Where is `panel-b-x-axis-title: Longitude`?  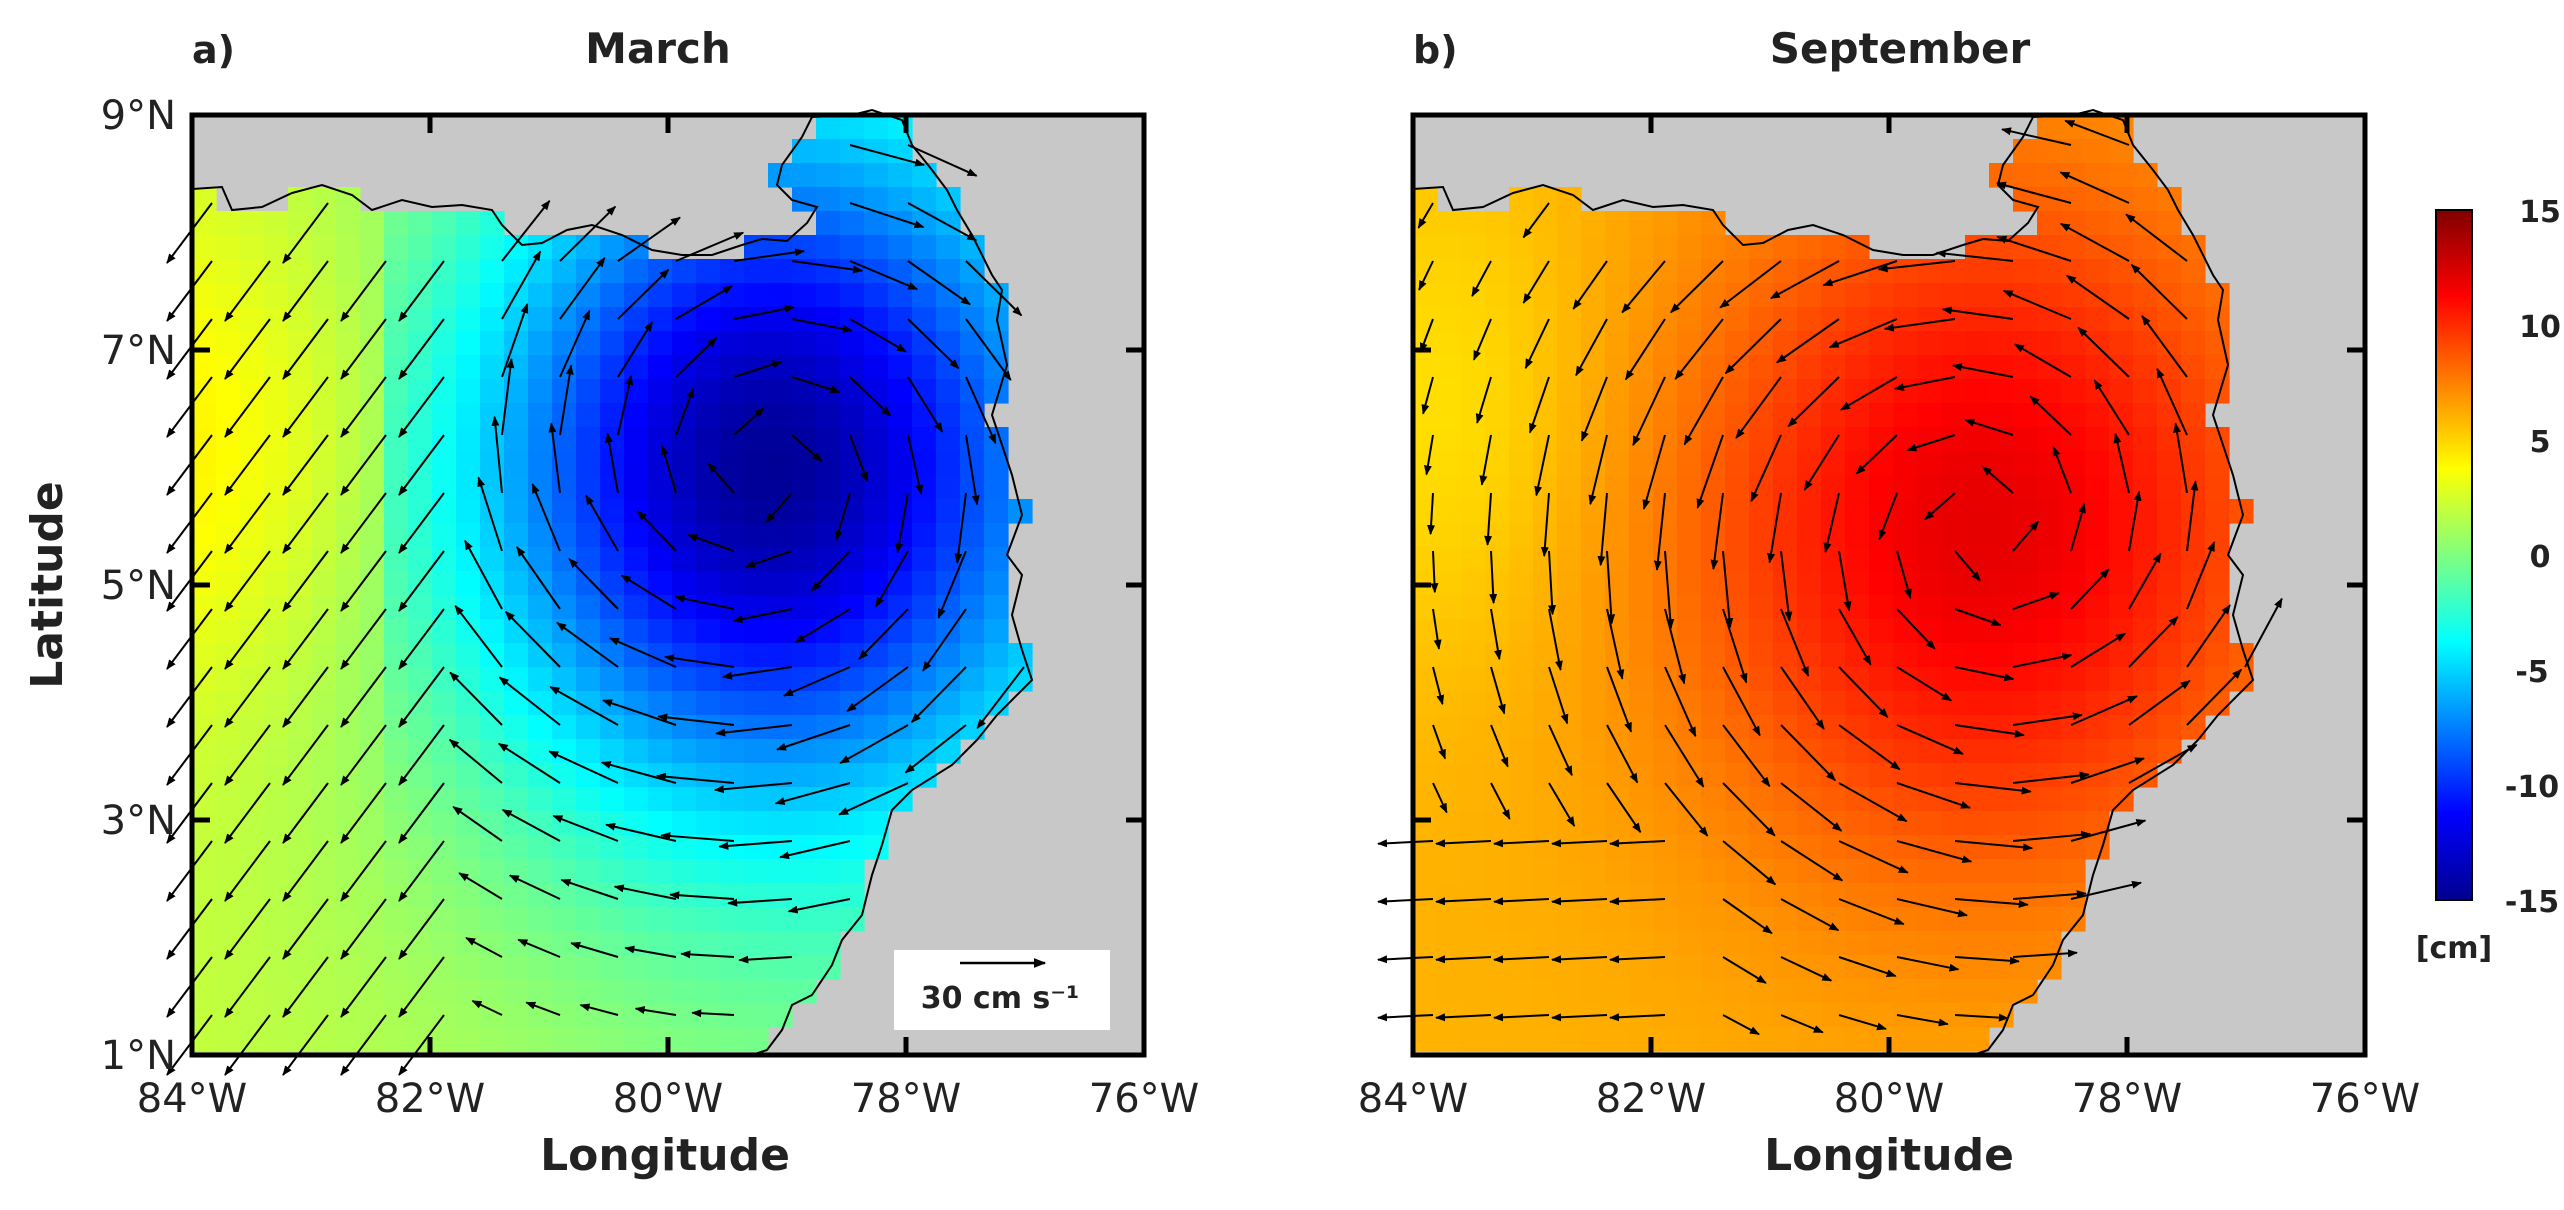
panel-b-x-axis-title: Longitude is located at coordinates (1889, 1155).